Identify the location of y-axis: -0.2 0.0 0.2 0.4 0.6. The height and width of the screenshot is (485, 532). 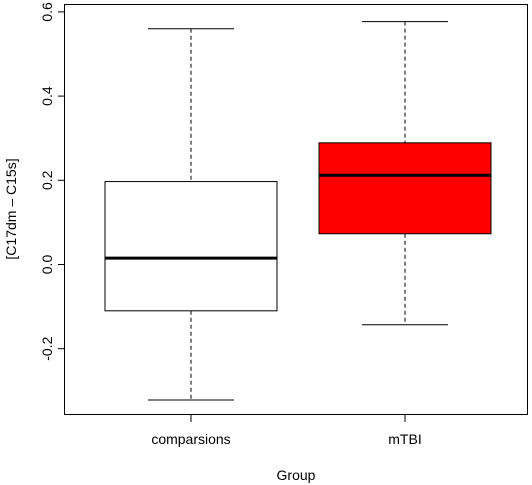
(52, 181).